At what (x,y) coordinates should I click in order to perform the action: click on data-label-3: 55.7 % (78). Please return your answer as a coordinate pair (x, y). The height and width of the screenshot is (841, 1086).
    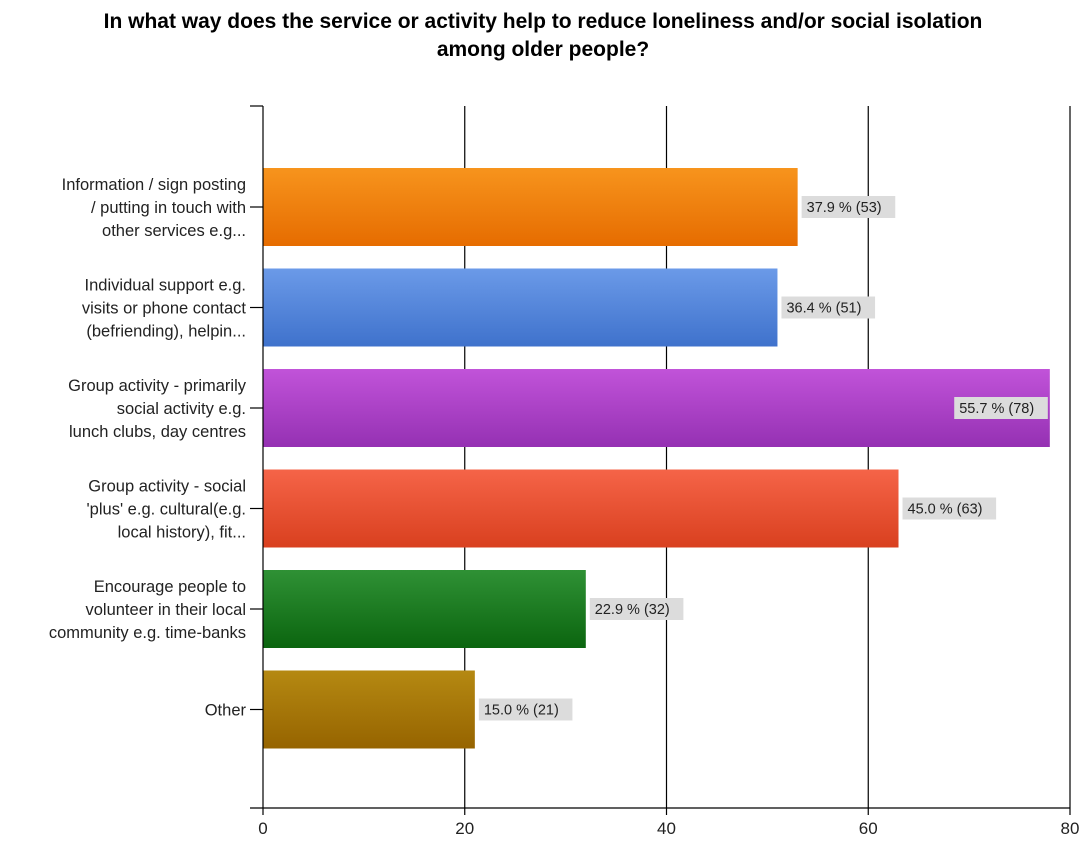
    Looking at the image, I should click on (1001, 408).